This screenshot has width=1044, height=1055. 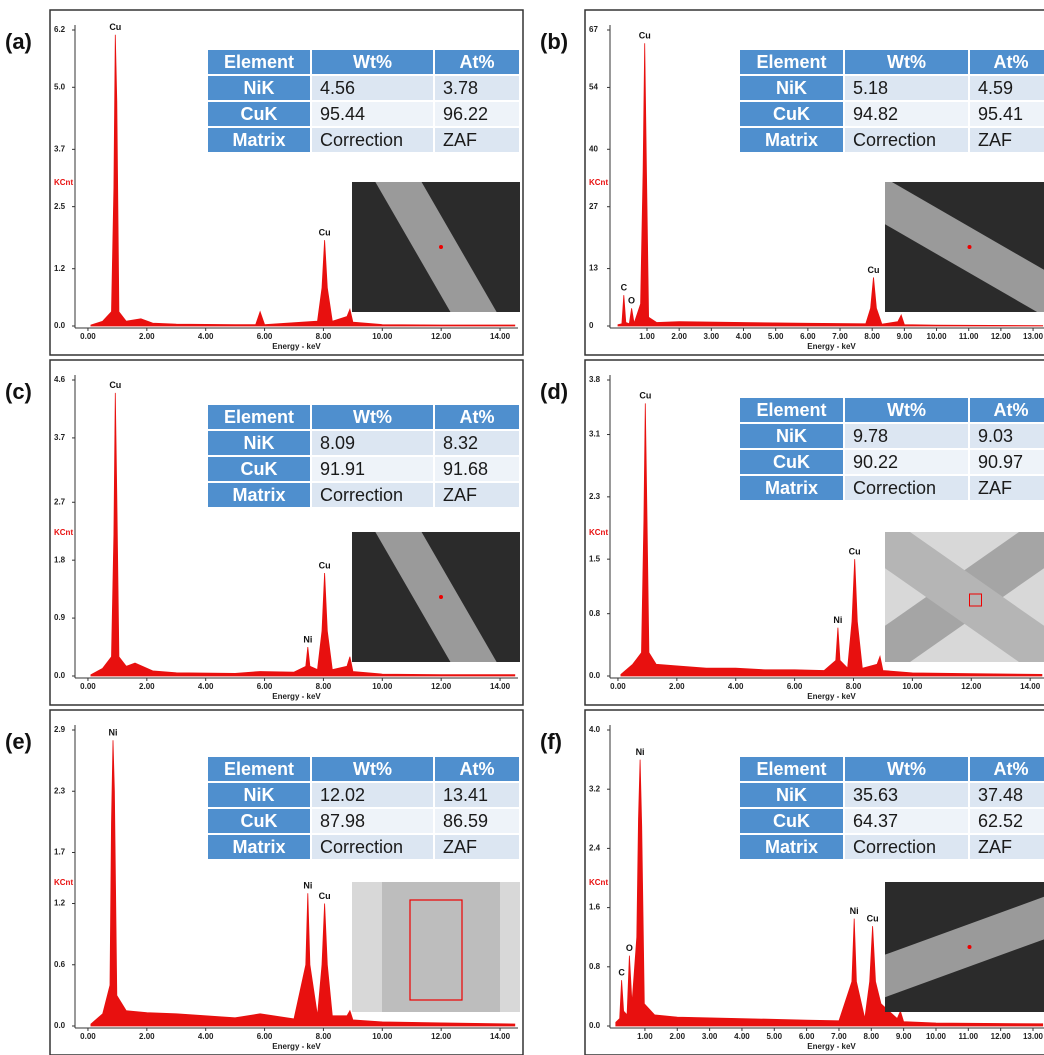 What do you see at coordinates (1000, 821) in the screenshot?
I see `table-value: 62.52` at bounding box center [1000, 821].